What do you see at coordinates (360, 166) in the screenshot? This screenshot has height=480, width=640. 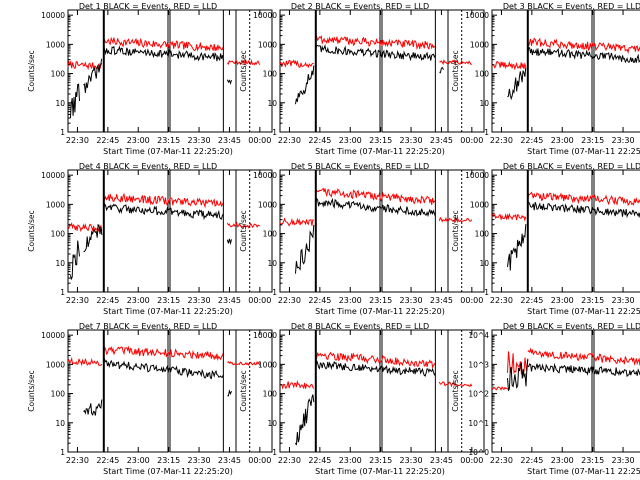 I see `chart-title: Det 5 BLACK = Events, RED = LLD` at bounding box center [360, 166].